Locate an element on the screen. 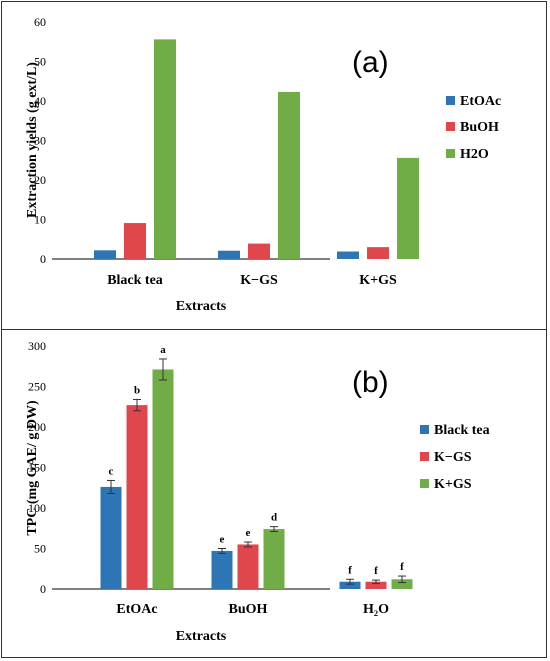 Image resolution: width=550 pixels, height=661 pixels. significance-label: d is located at coordinates (274, 518).